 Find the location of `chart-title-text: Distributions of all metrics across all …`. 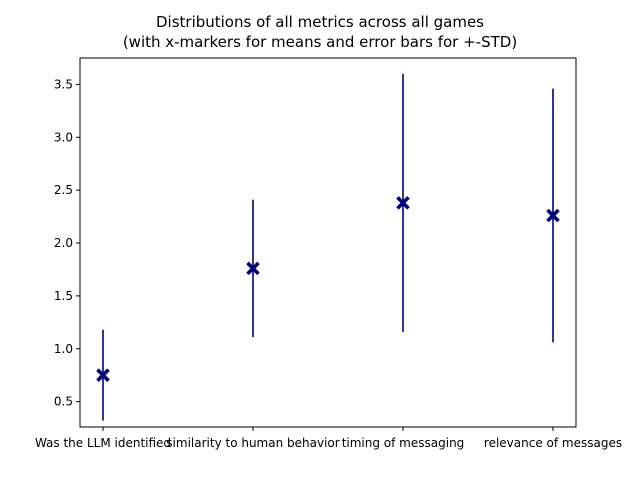

chart-title-text: Distributions of all metrics across all … is located at coordinates (320, 32).